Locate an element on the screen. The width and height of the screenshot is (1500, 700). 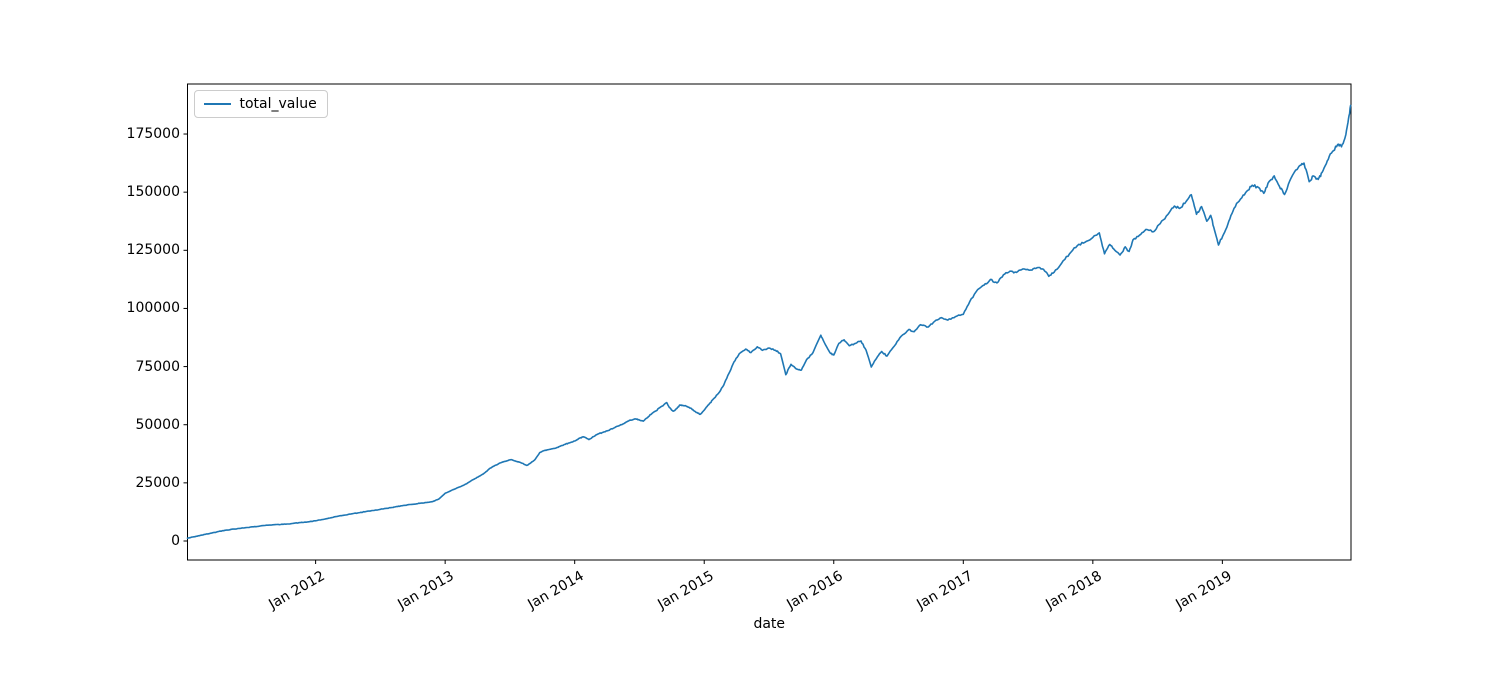
y-tick-label: 125000 is located at coordinates (153, 250).